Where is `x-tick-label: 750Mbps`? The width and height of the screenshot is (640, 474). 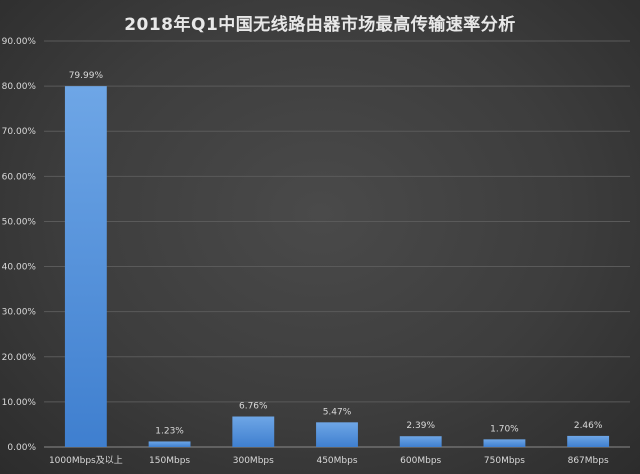
x-tick-label: 750Mbps is located at coordinates (504, 461).